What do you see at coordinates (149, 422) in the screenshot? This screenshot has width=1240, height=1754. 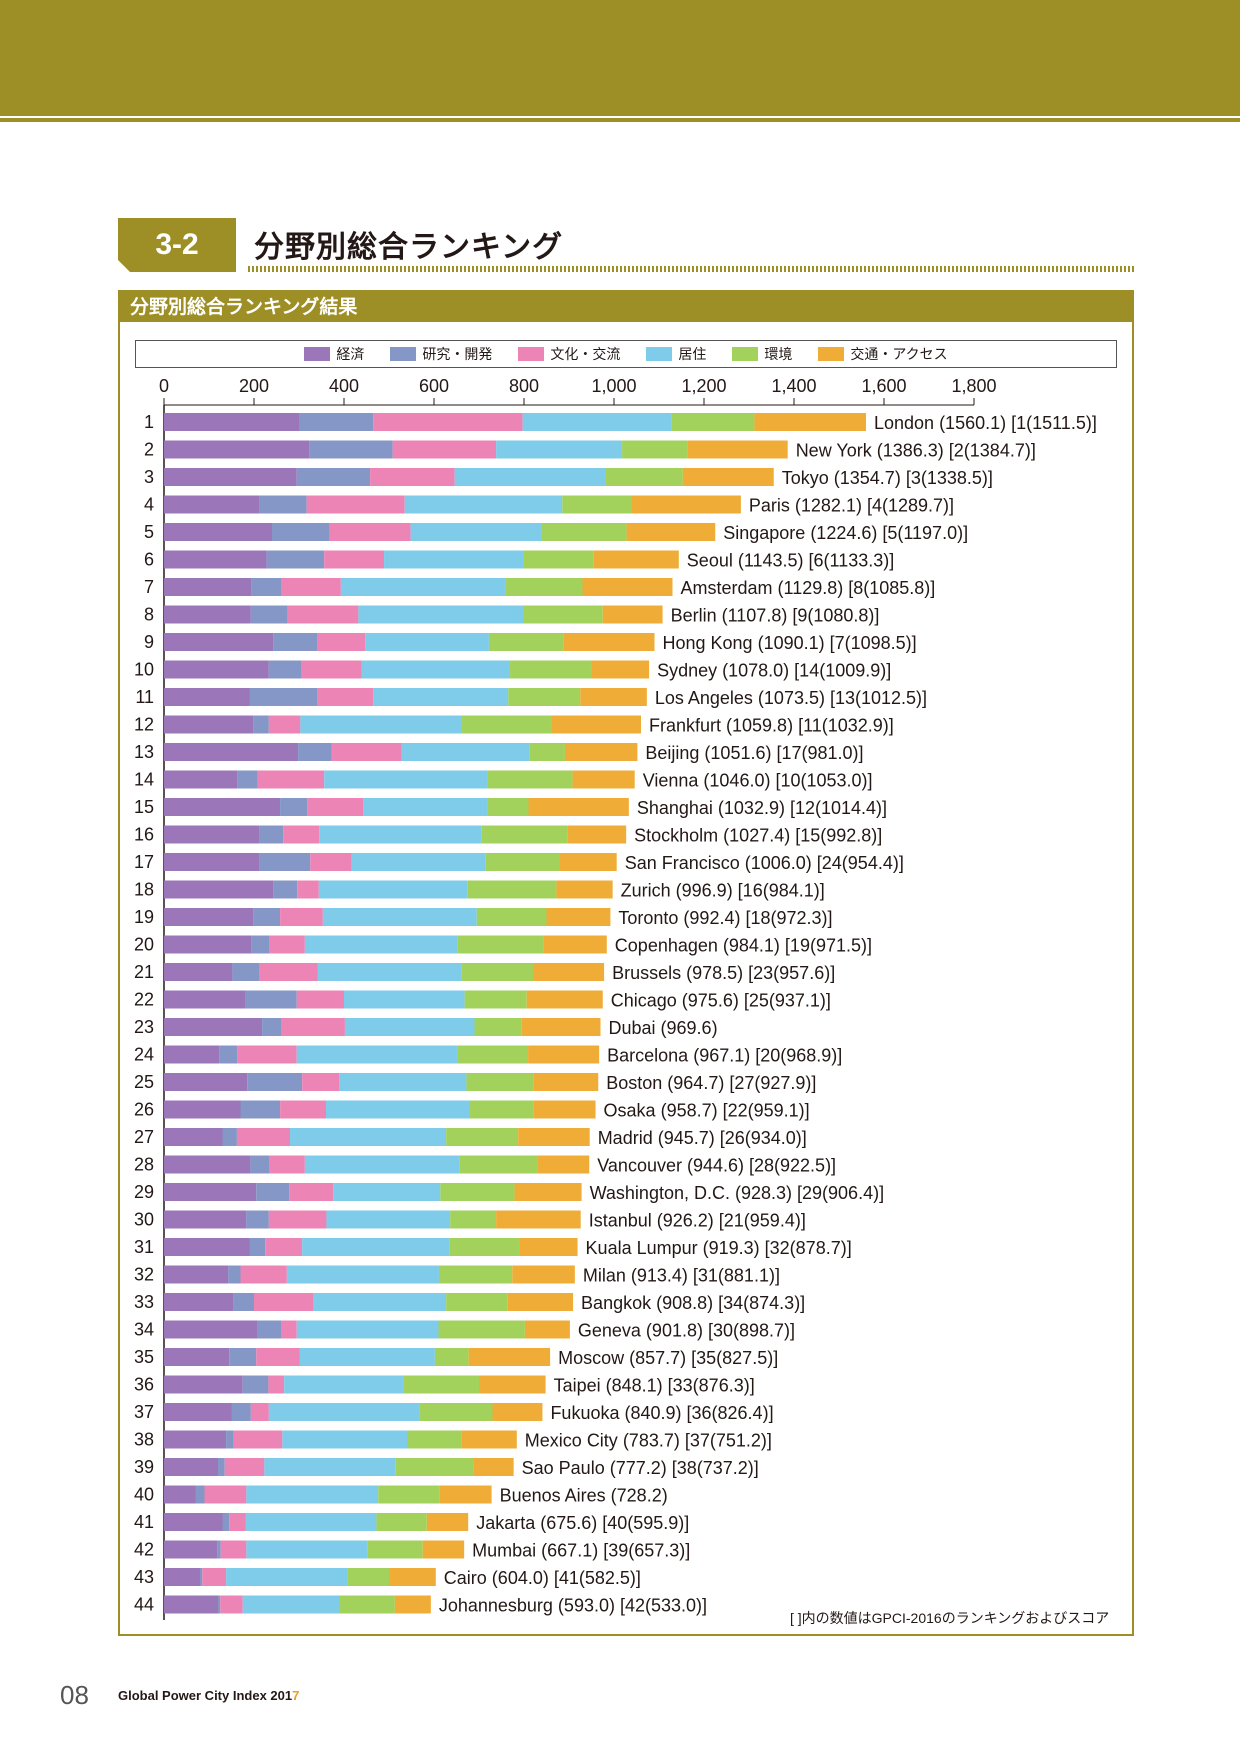 I see `rank-label: 1` at bounding box center [149, 422].